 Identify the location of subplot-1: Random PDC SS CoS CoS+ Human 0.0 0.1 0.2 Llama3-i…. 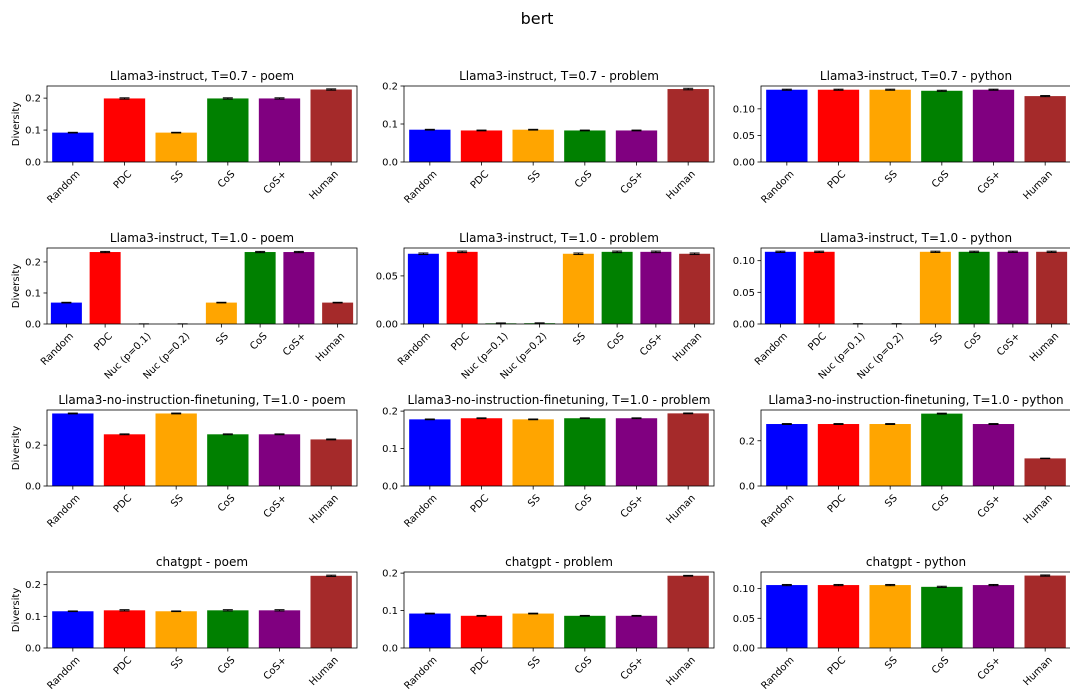
(184, 137).